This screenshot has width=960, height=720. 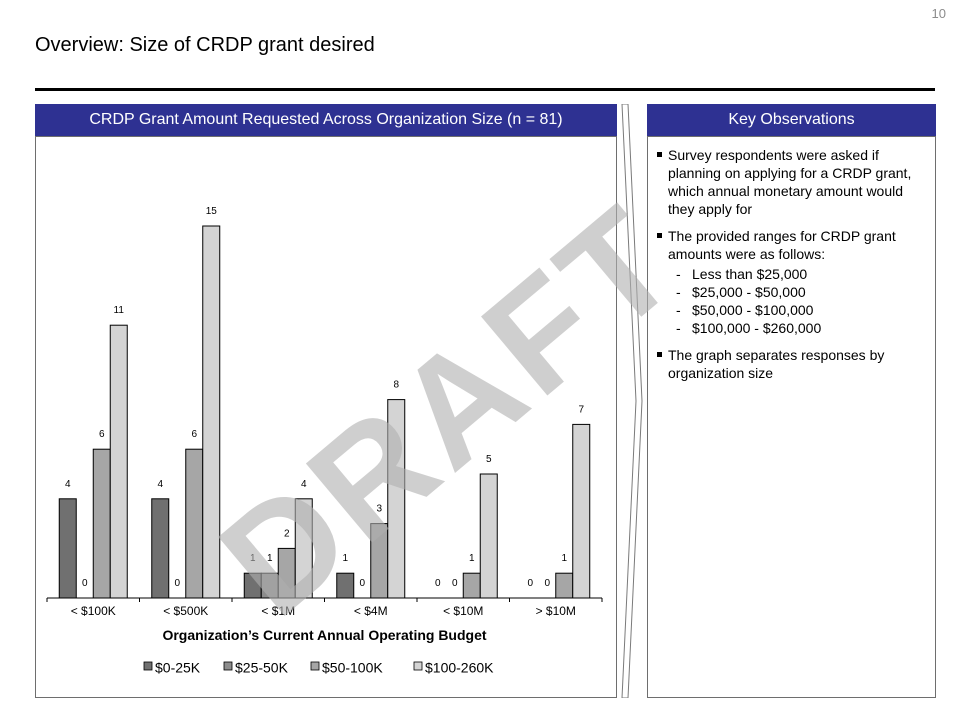 What do you see at coordinates (800, 274) in the screenshot?
I see `grant-range-item: Less than $25,000` at bounding box center [800, 274].